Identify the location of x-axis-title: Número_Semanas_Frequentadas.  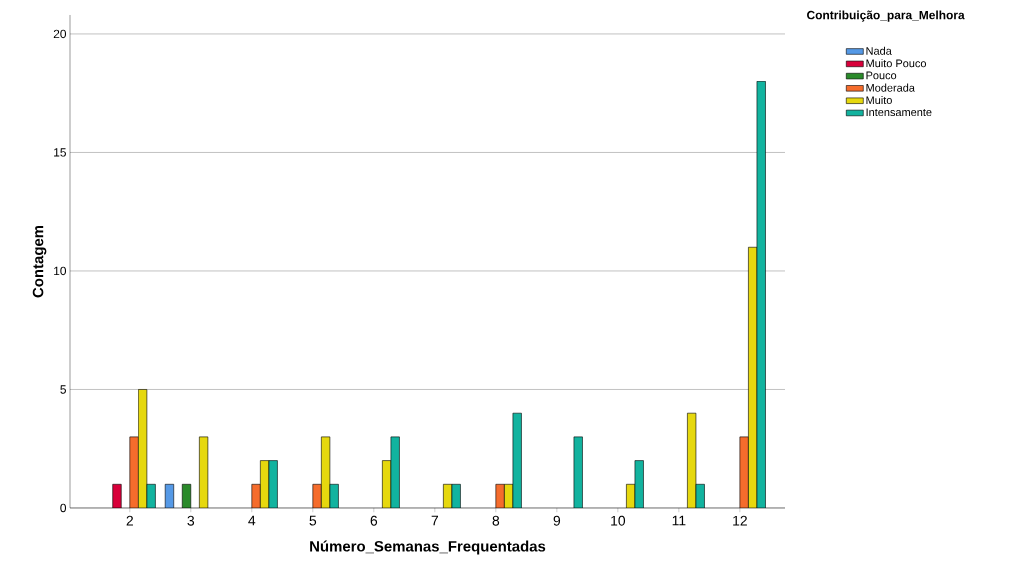
(428, 547).